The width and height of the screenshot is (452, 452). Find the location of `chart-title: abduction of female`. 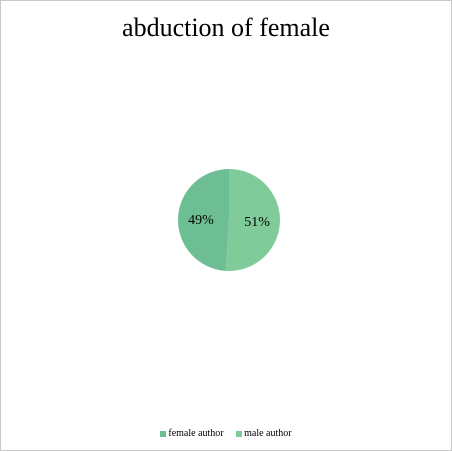

chart-title: abduction of female is located at coordinates (226, 27).